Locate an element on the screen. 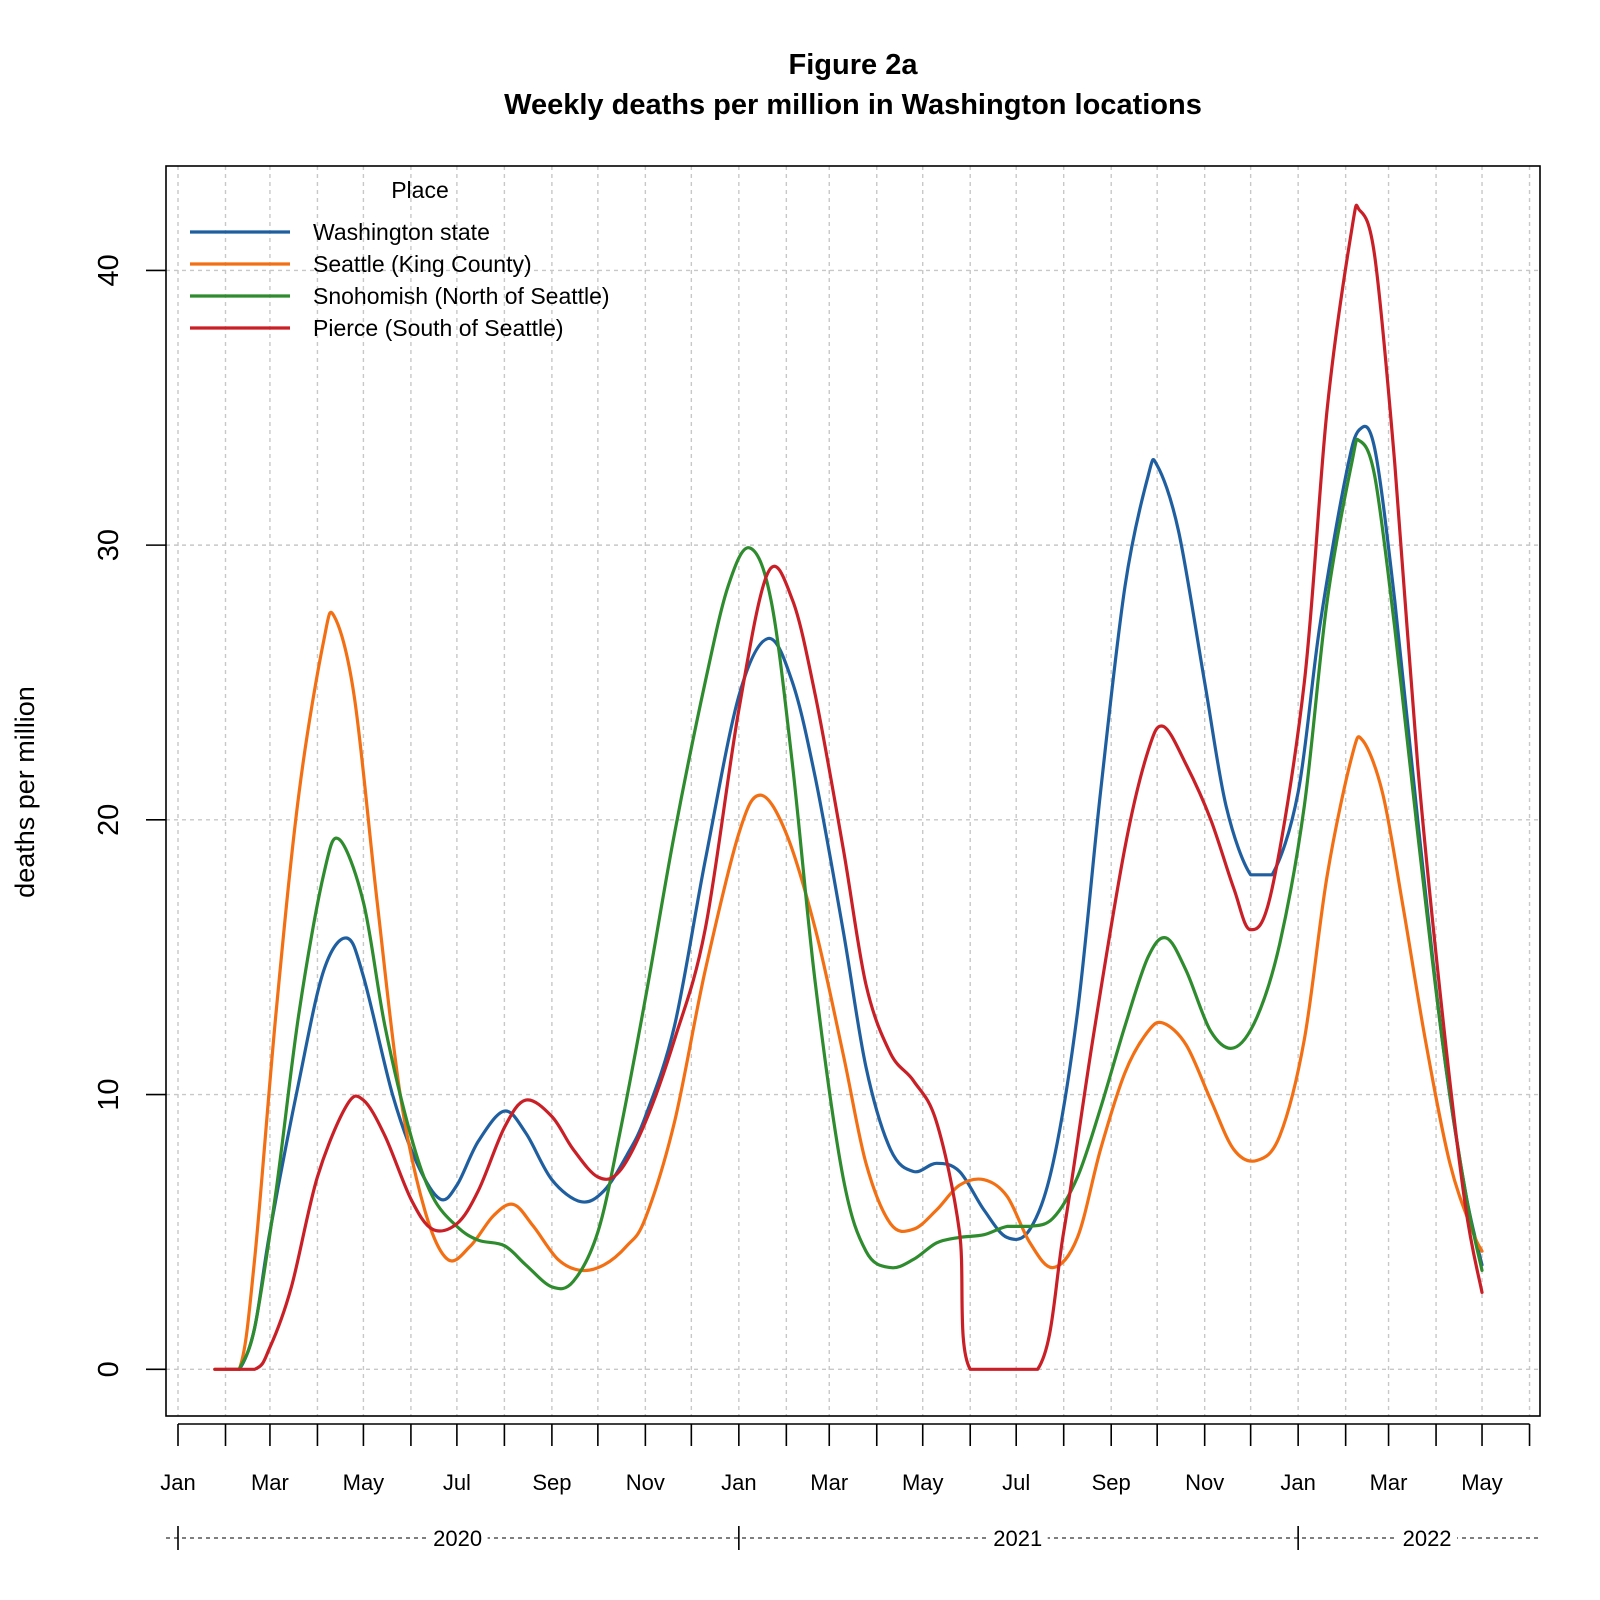 Image resolution: width=1600 pixels, height=1600 pixels. legend-label-washington-state: Washington state is located at coordinates (401, 232).